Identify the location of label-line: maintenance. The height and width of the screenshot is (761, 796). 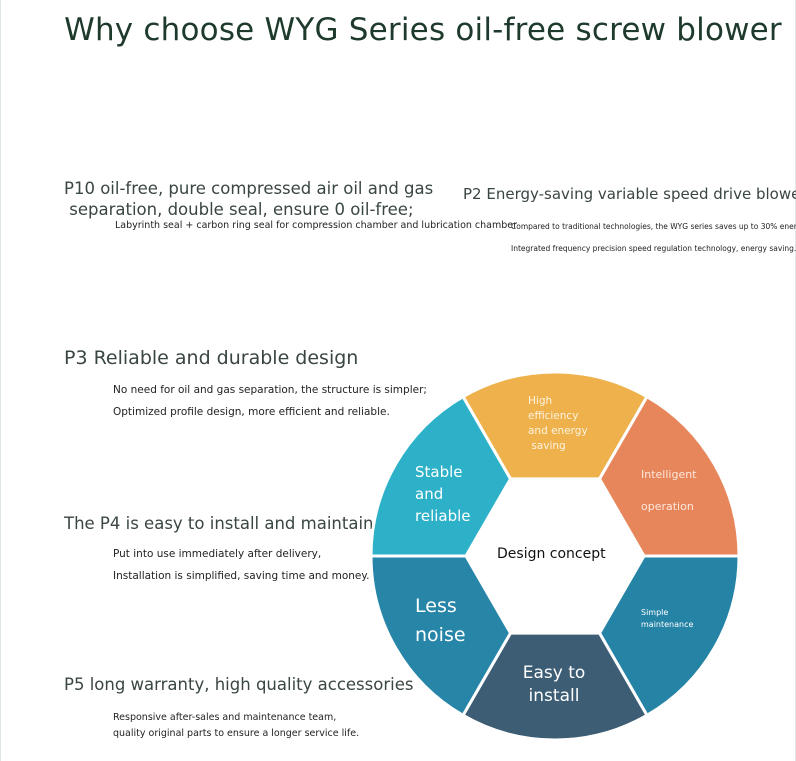
(667, 624).